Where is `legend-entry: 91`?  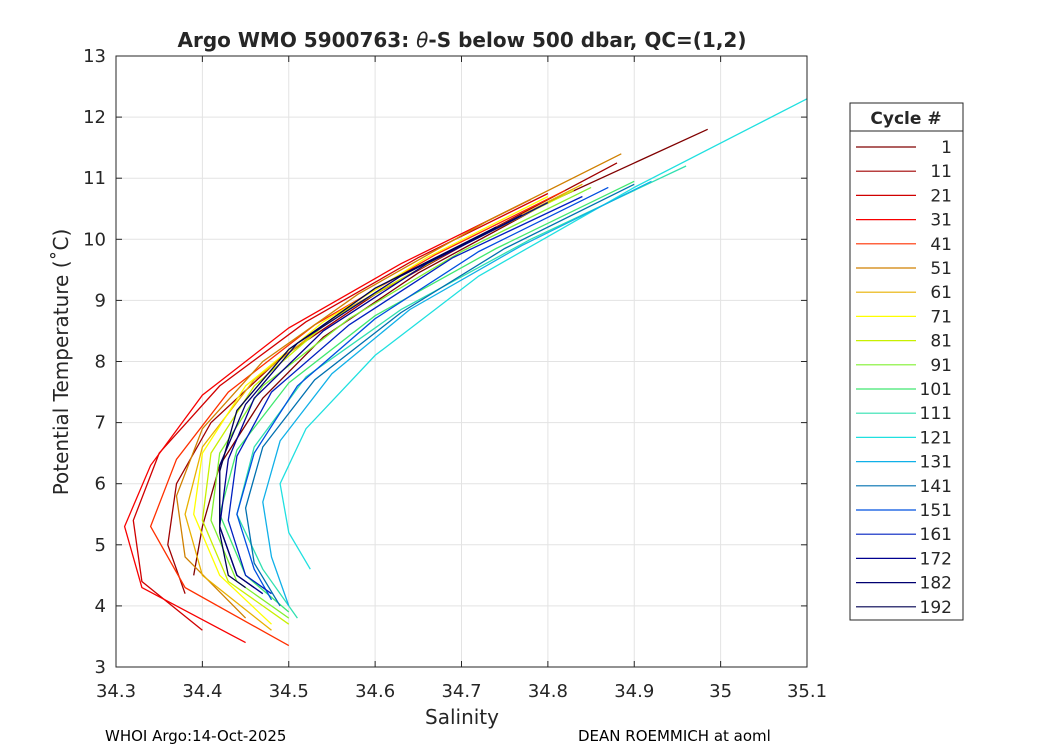 legend-entry: 91 is located at coordinates (904, 366).